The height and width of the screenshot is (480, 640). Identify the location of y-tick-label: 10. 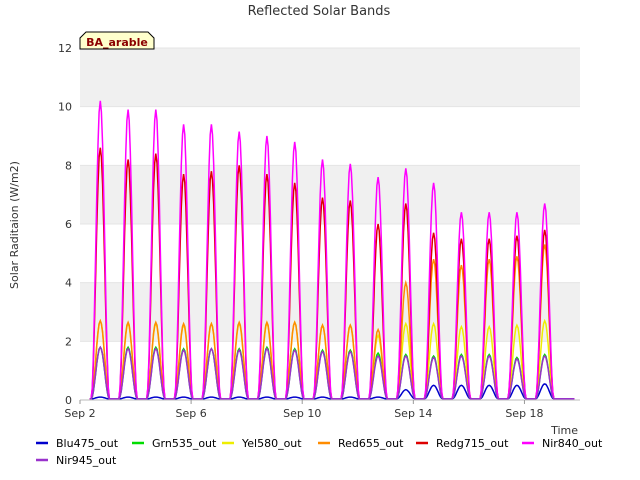
(65, 107).